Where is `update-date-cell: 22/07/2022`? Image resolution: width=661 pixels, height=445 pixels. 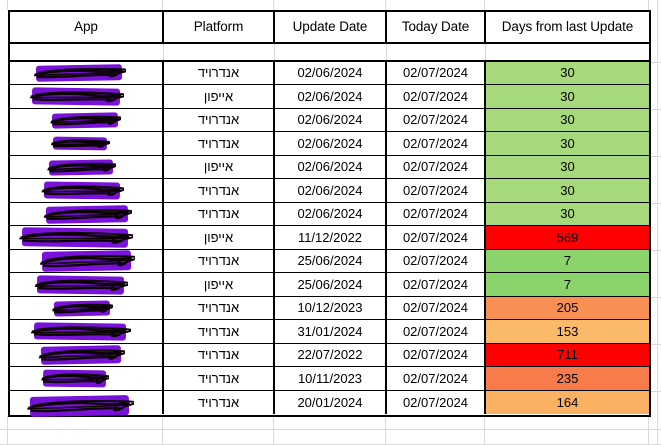
update-date-cell: 22/07/2022 is located at coordinates (331, 354).